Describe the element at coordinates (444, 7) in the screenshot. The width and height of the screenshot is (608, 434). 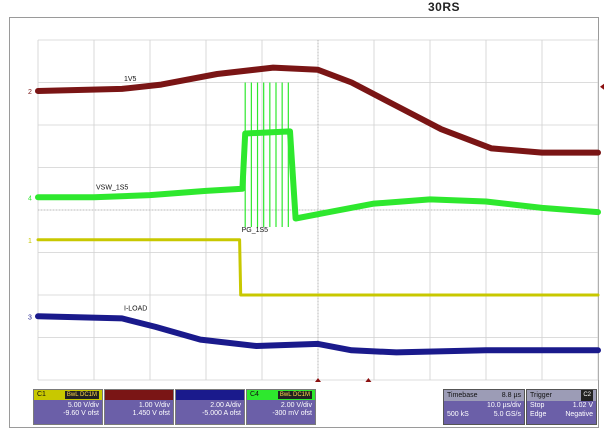
I see `corner-label: 30RS` at that location.